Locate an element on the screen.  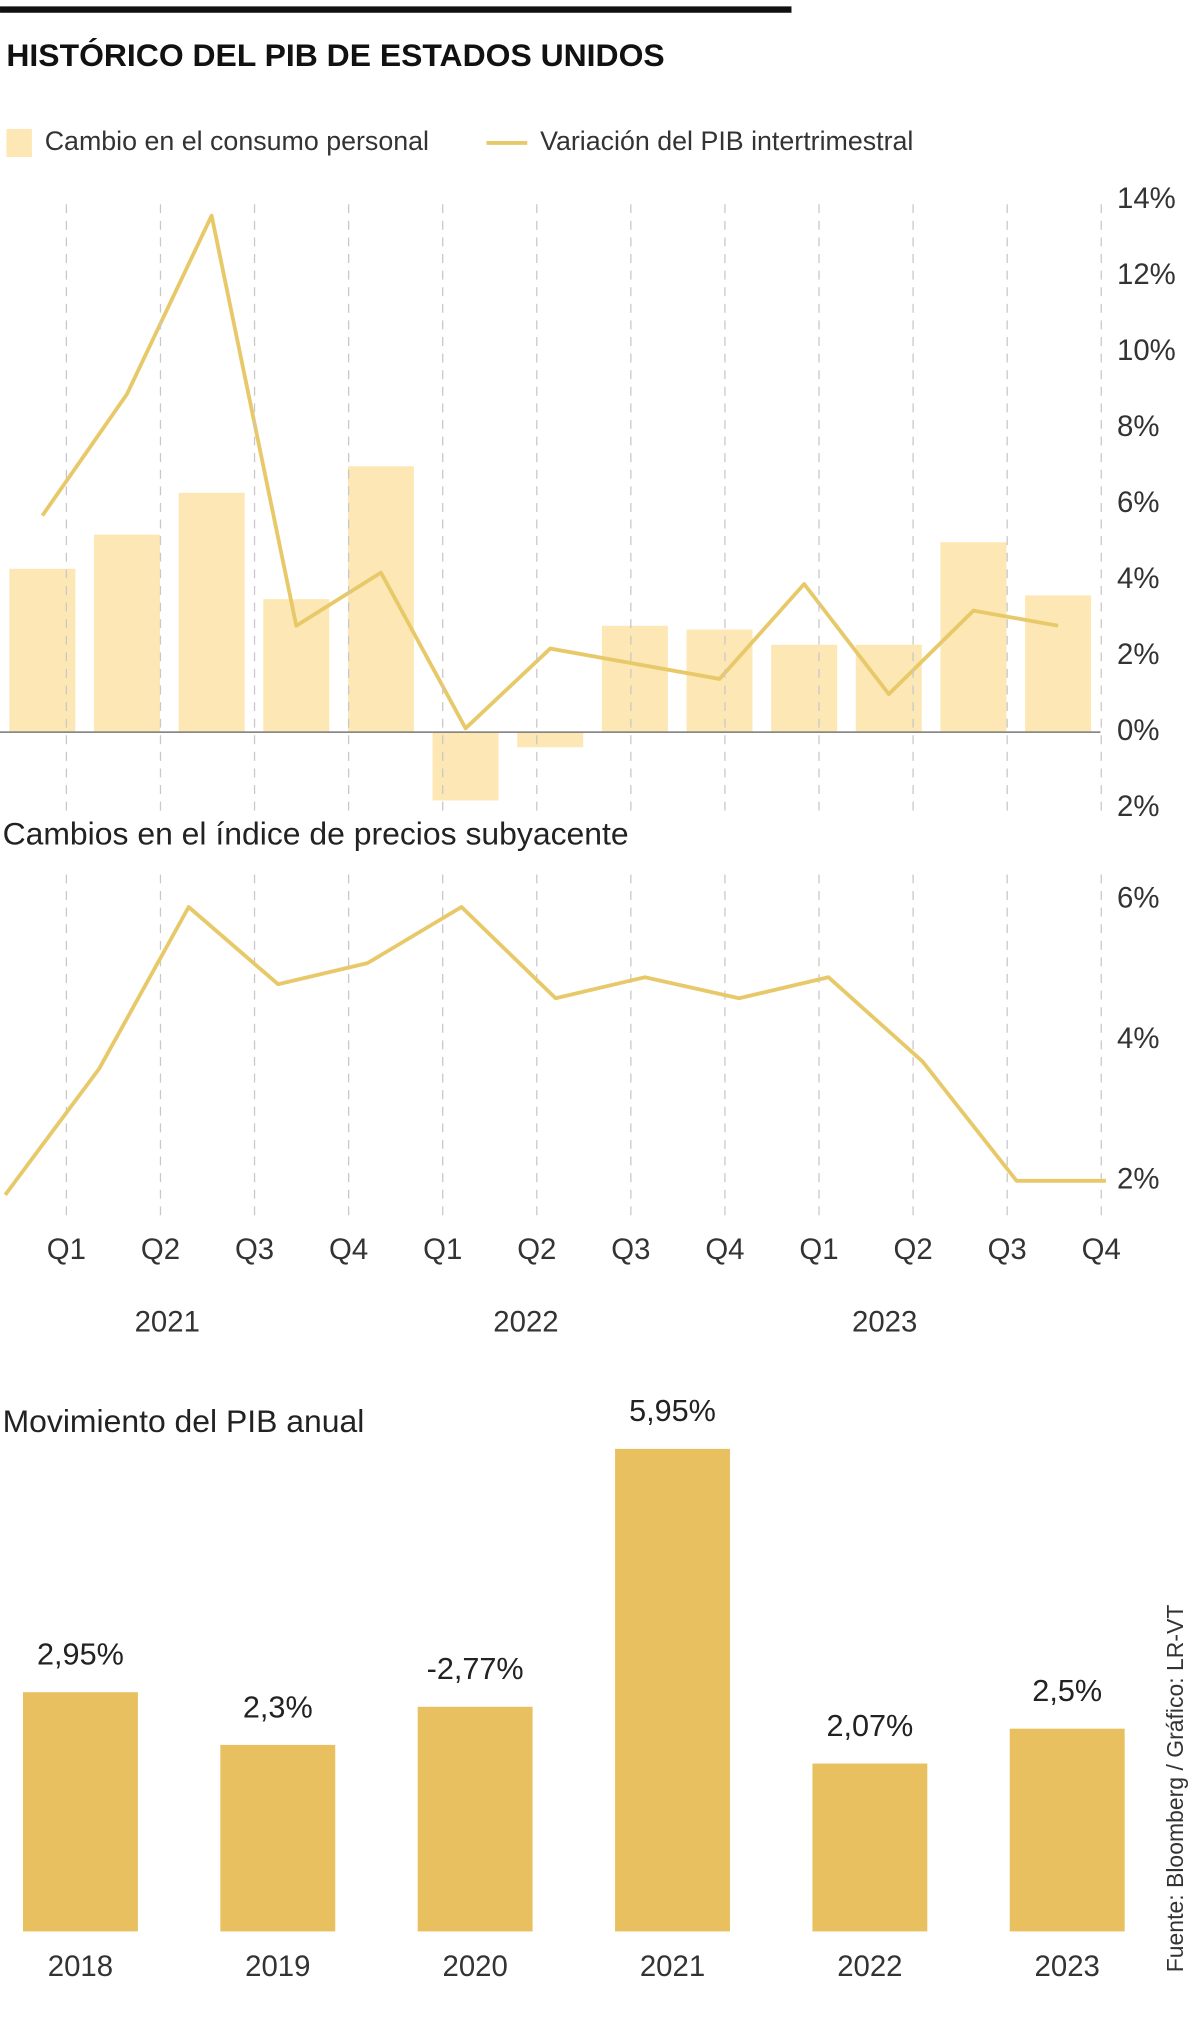
source: Fuente: Bloomberg / Gráfico: LR-VT is located at coordinates (1175, 1789).